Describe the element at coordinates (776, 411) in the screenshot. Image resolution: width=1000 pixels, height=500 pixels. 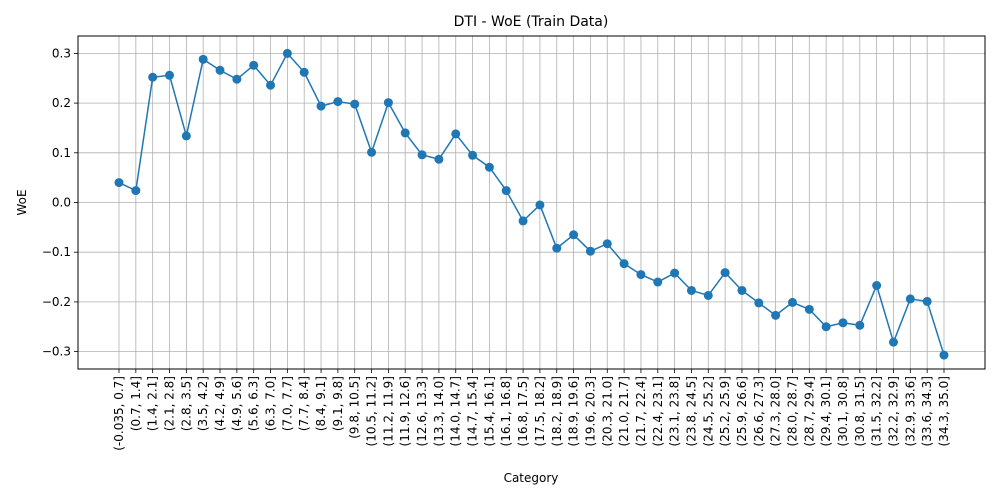
I see `x-tick-label: (27.3, 28.0]` at that location.